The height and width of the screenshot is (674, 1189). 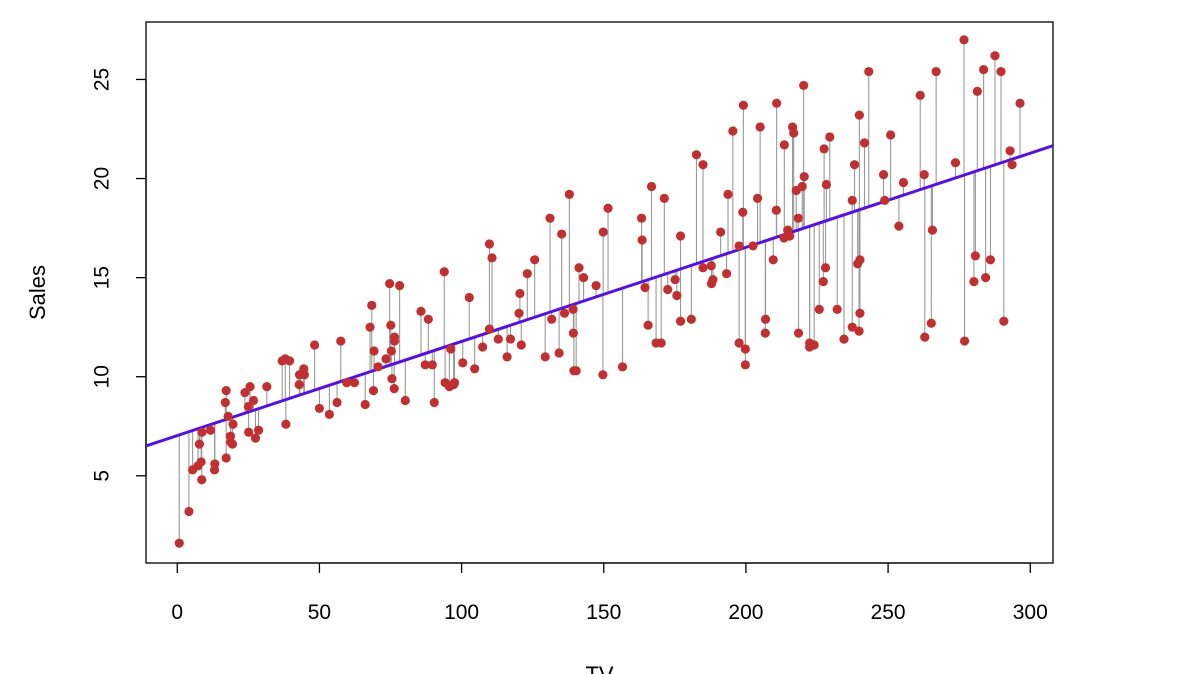 What do you see at coordinates (37, 292) in the screenshot?
I see `y-axis-title: Sales` at bounding box center [37, 292].